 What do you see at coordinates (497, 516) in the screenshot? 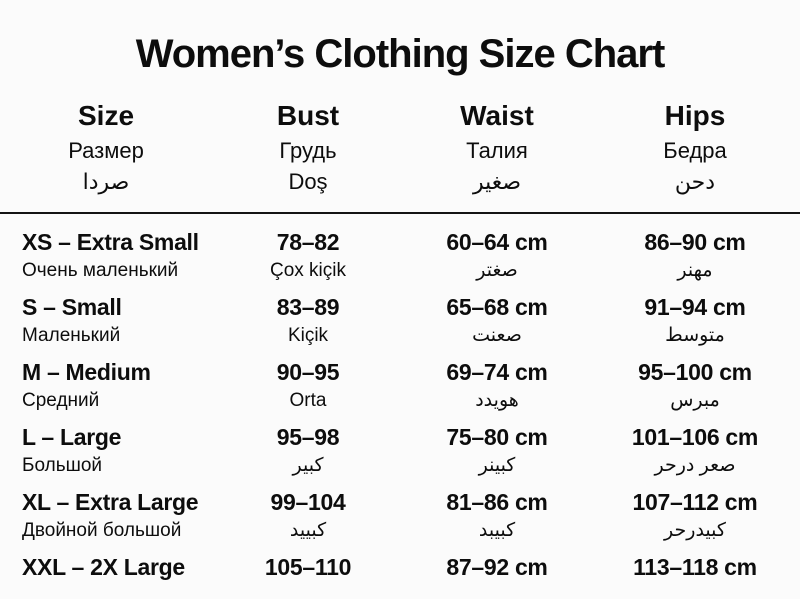
I see `waist-cell: 81–86 cm كبيبد` at bounding box center [497, 516].